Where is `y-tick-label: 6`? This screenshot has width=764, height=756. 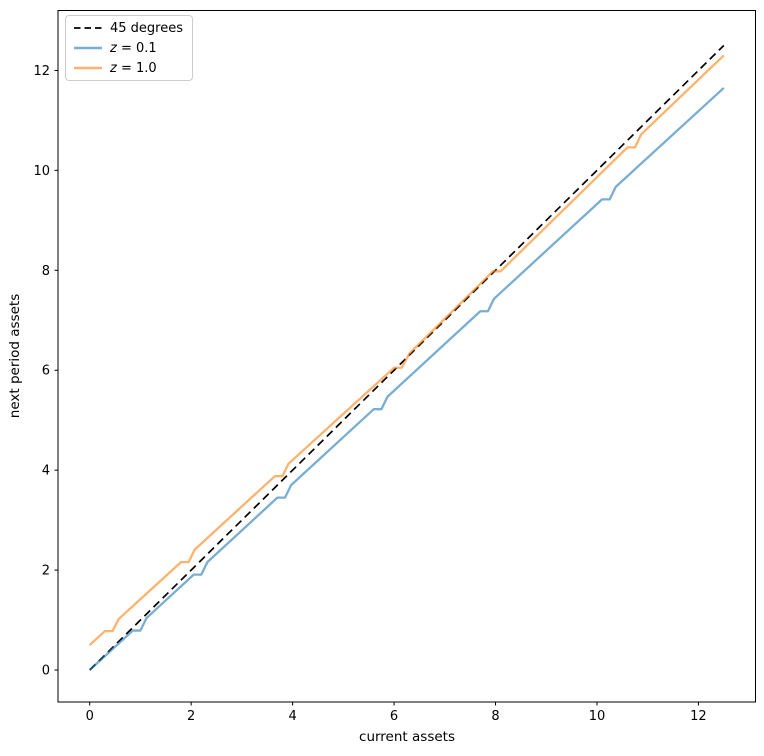
y-tick-label: 6 is located at coordinates (46, 371).